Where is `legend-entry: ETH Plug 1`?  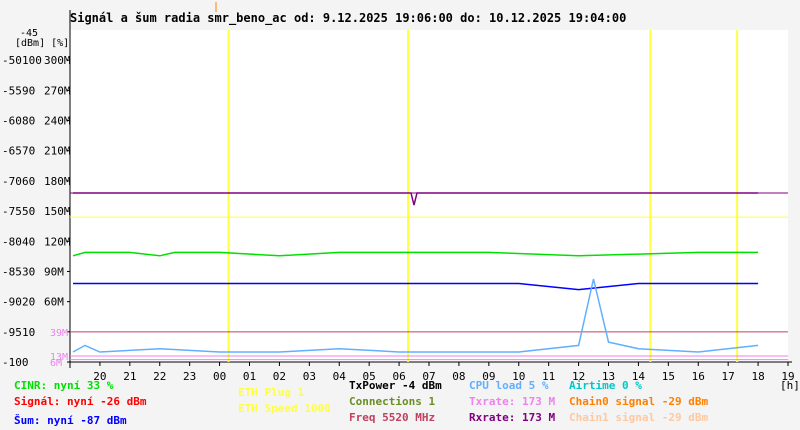
legend-entry: ETH Plug 1 is located at coordinates (271, 392).